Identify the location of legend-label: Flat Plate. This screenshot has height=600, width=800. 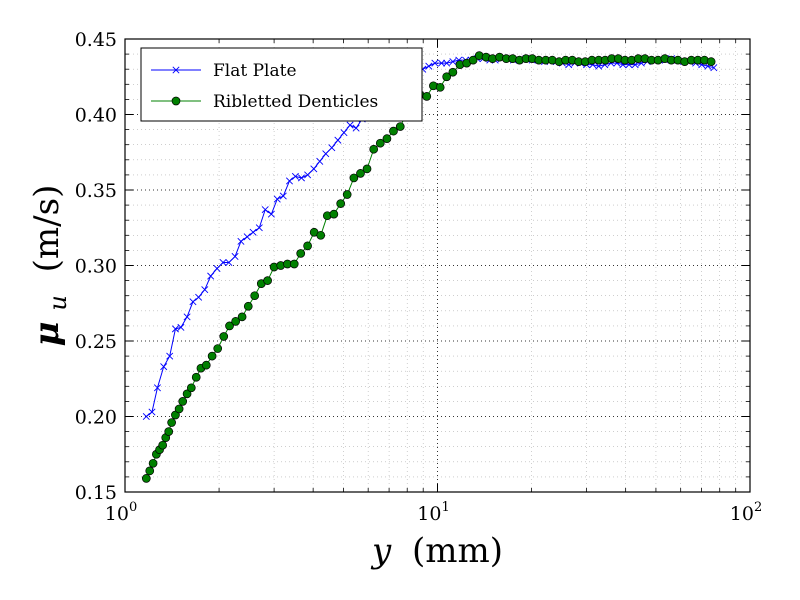
(255, 71).